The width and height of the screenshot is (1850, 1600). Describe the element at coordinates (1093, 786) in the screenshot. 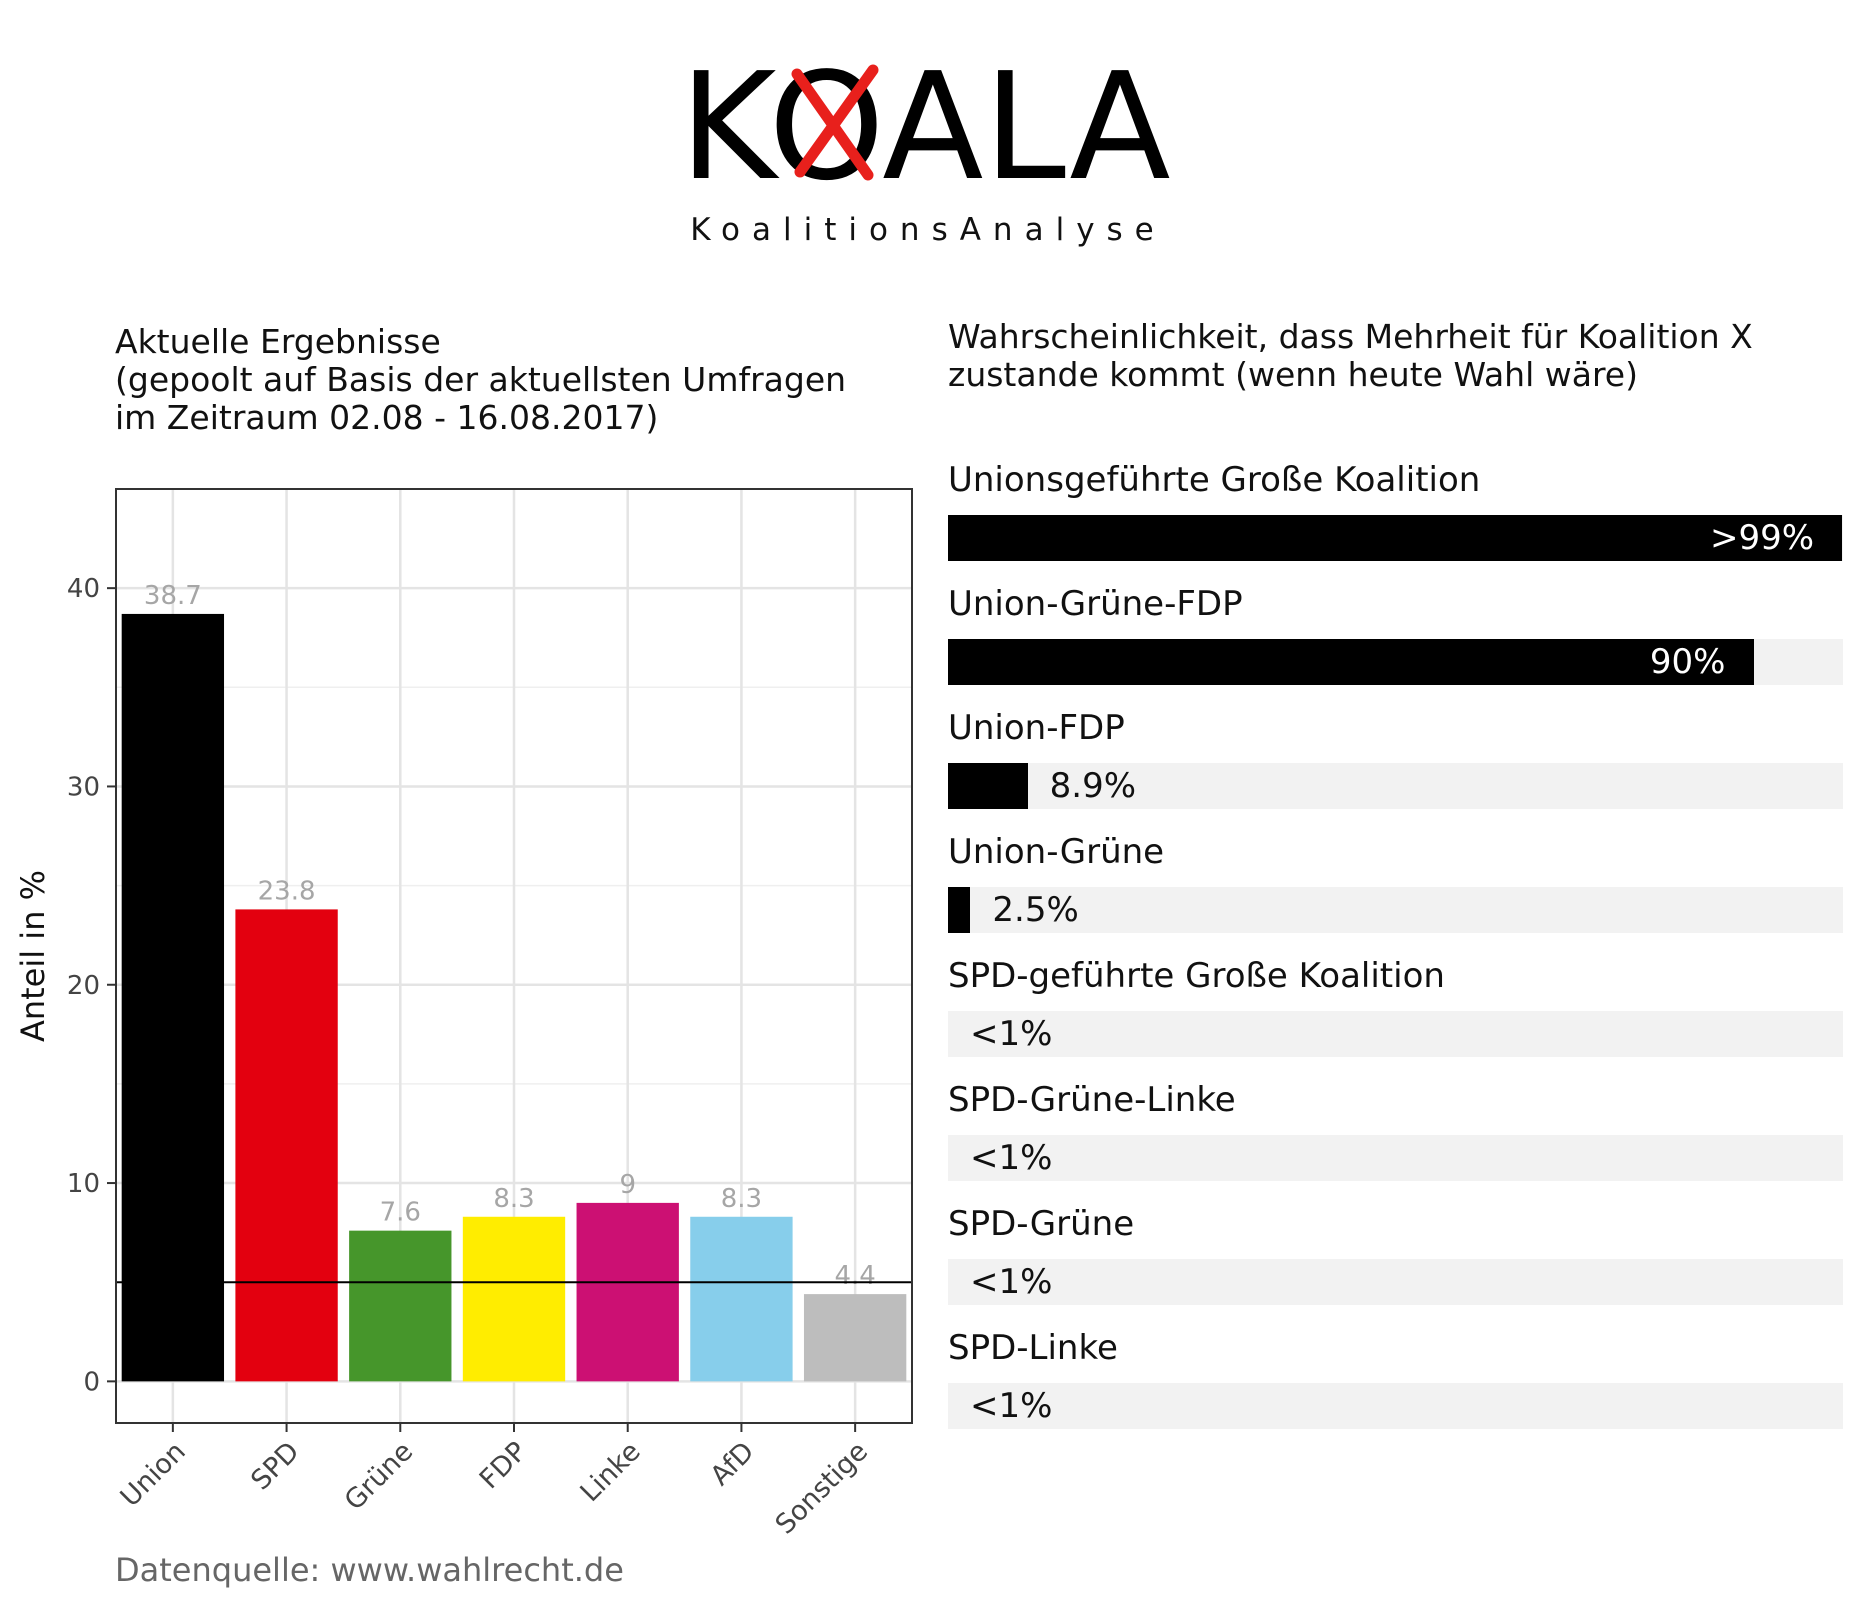

I see `coalition-probability-value: 8.9%` at that location.